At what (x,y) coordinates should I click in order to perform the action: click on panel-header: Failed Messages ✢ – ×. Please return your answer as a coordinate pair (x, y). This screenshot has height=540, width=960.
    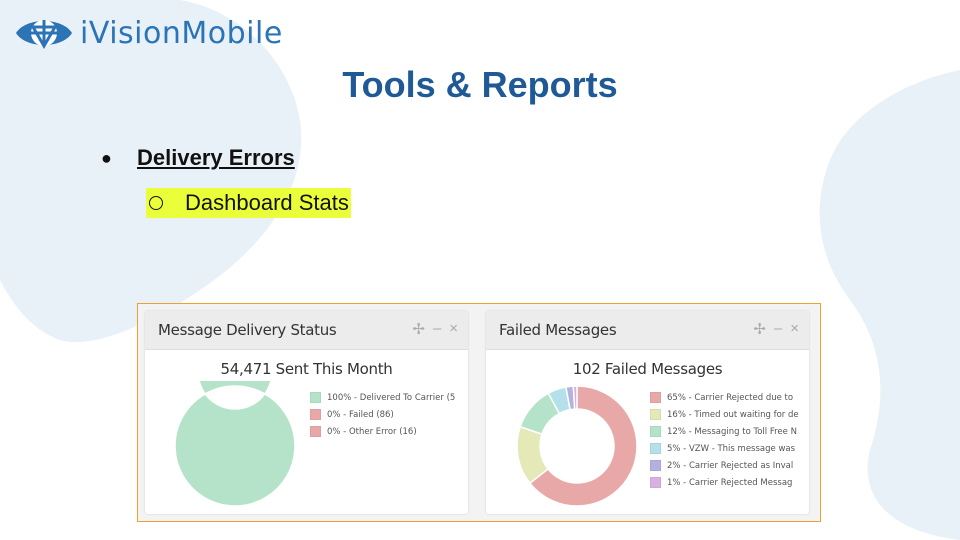
    Looking at the image, I should click on (647, 330).